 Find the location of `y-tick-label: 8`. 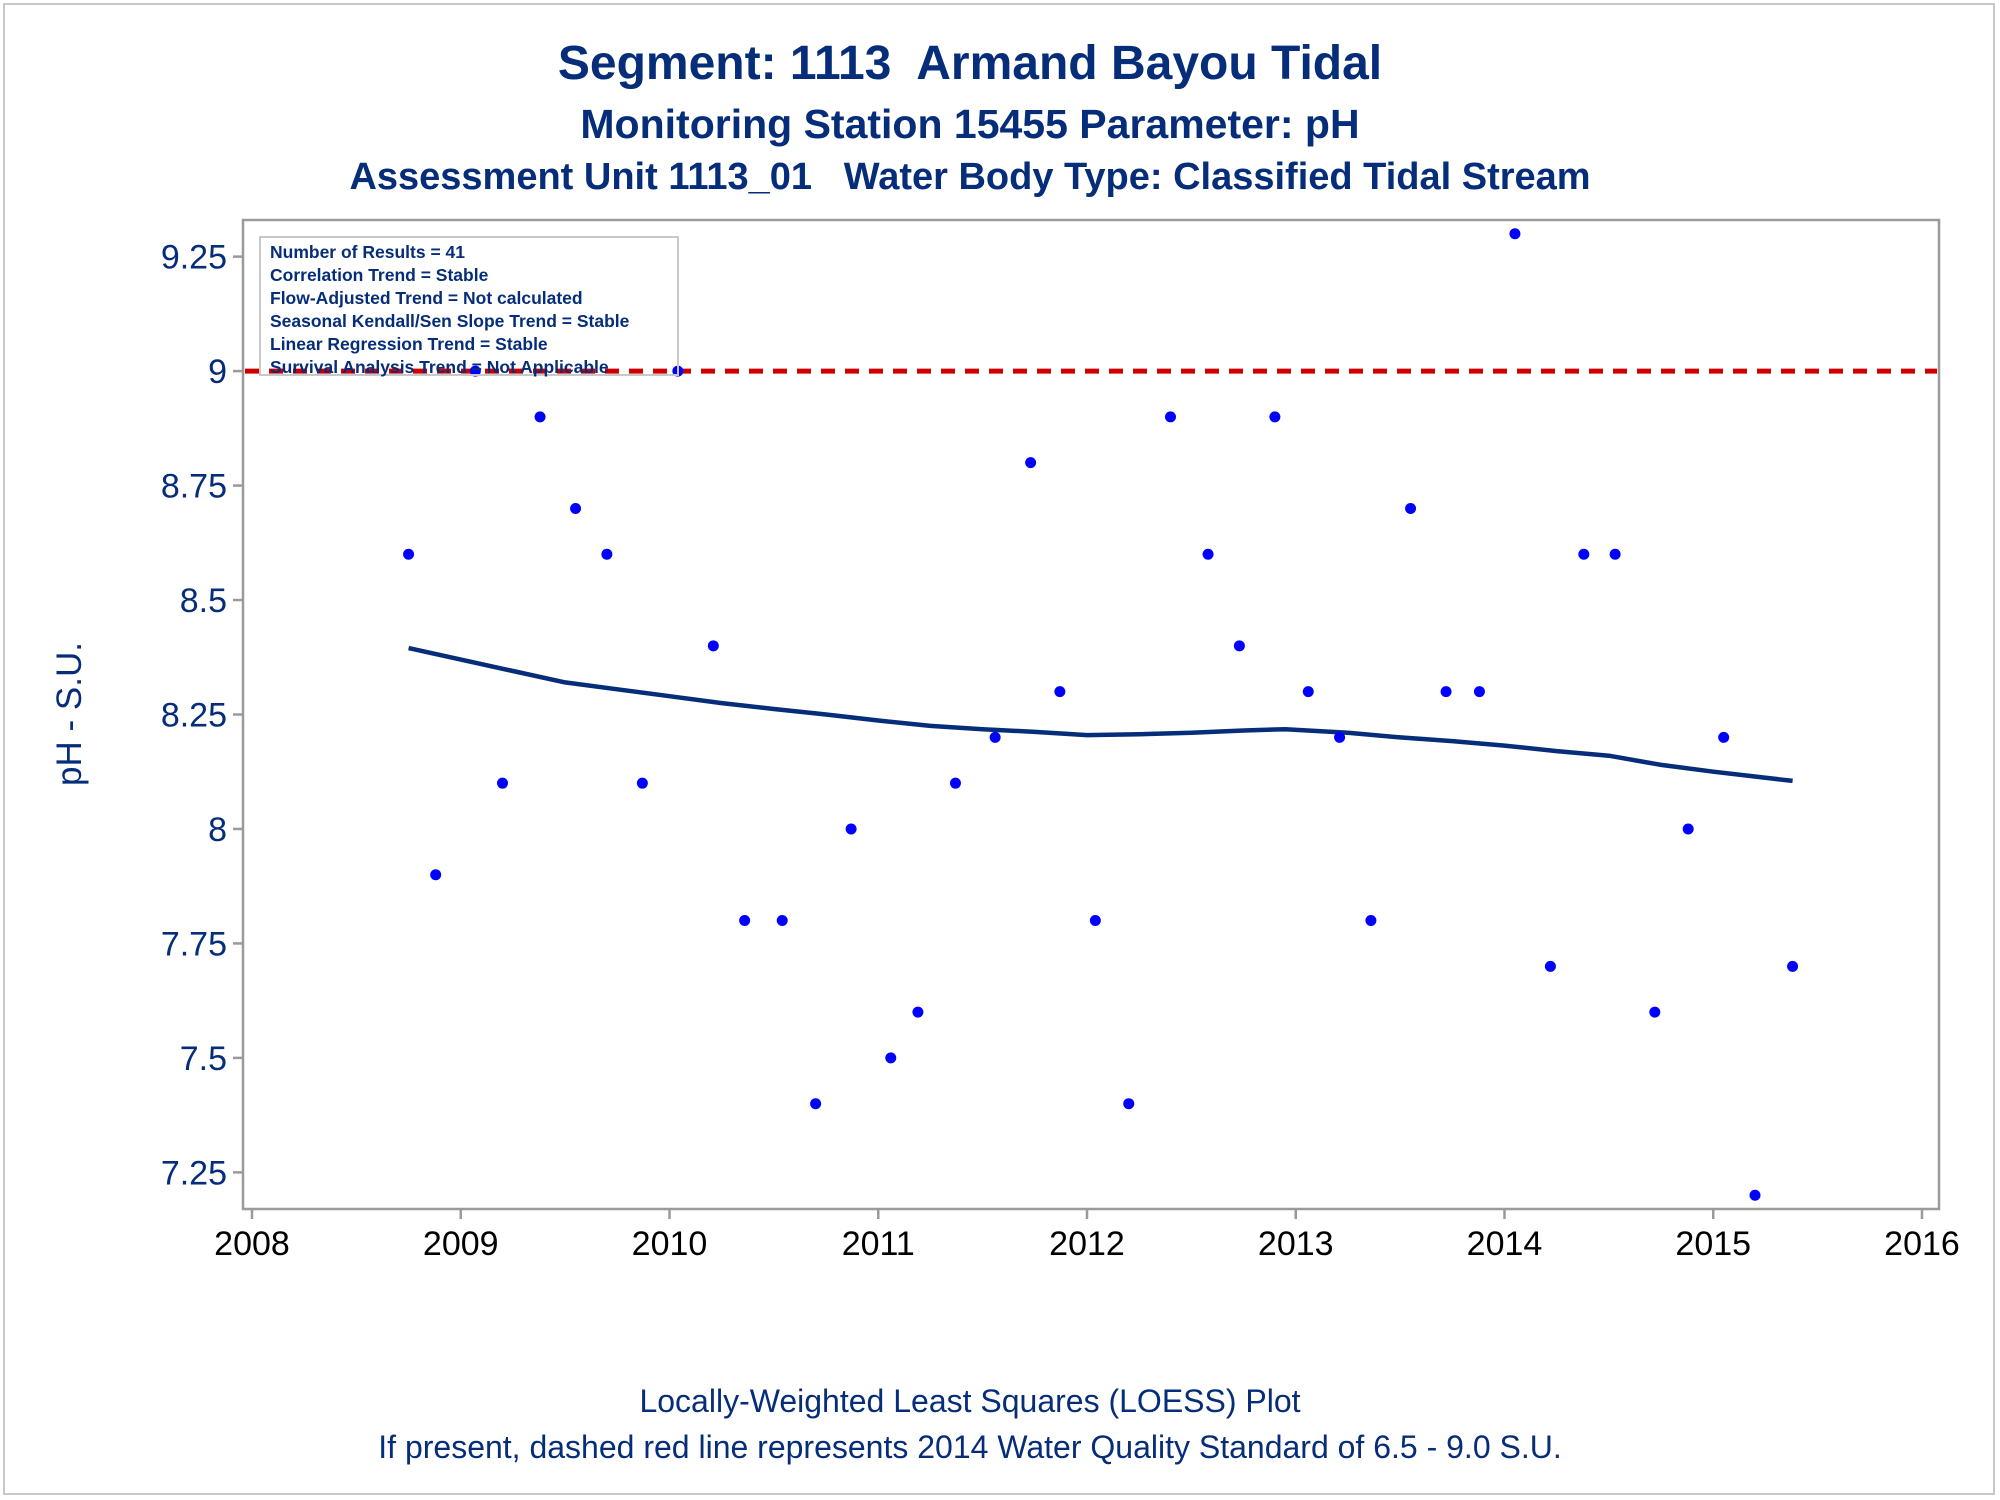

y-tick-label: 8 is located at coordinates (217, 830).